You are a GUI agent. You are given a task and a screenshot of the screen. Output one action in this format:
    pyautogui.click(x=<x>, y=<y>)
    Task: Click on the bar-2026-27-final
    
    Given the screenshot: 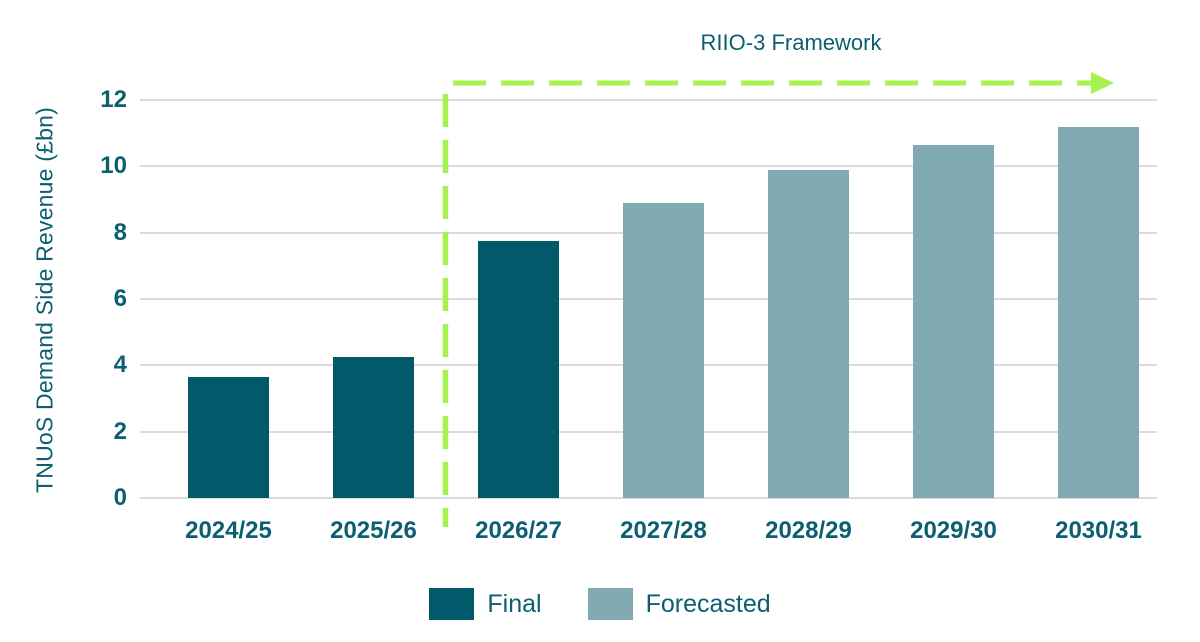 What is the action you would take?
    pyautogui.click(x=518, y=369)
    